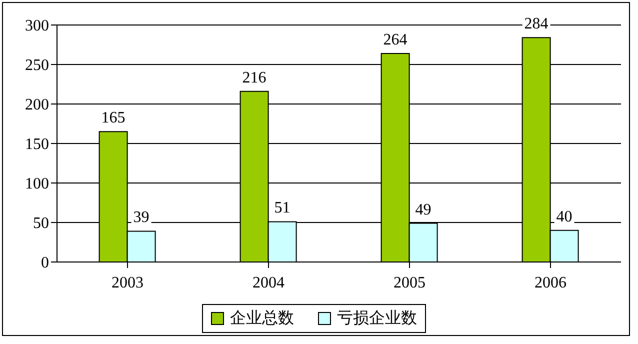 Image resolution: width=638 pixels, height=344 pixels. I want to click on data-label: 165, so click(113, 118).